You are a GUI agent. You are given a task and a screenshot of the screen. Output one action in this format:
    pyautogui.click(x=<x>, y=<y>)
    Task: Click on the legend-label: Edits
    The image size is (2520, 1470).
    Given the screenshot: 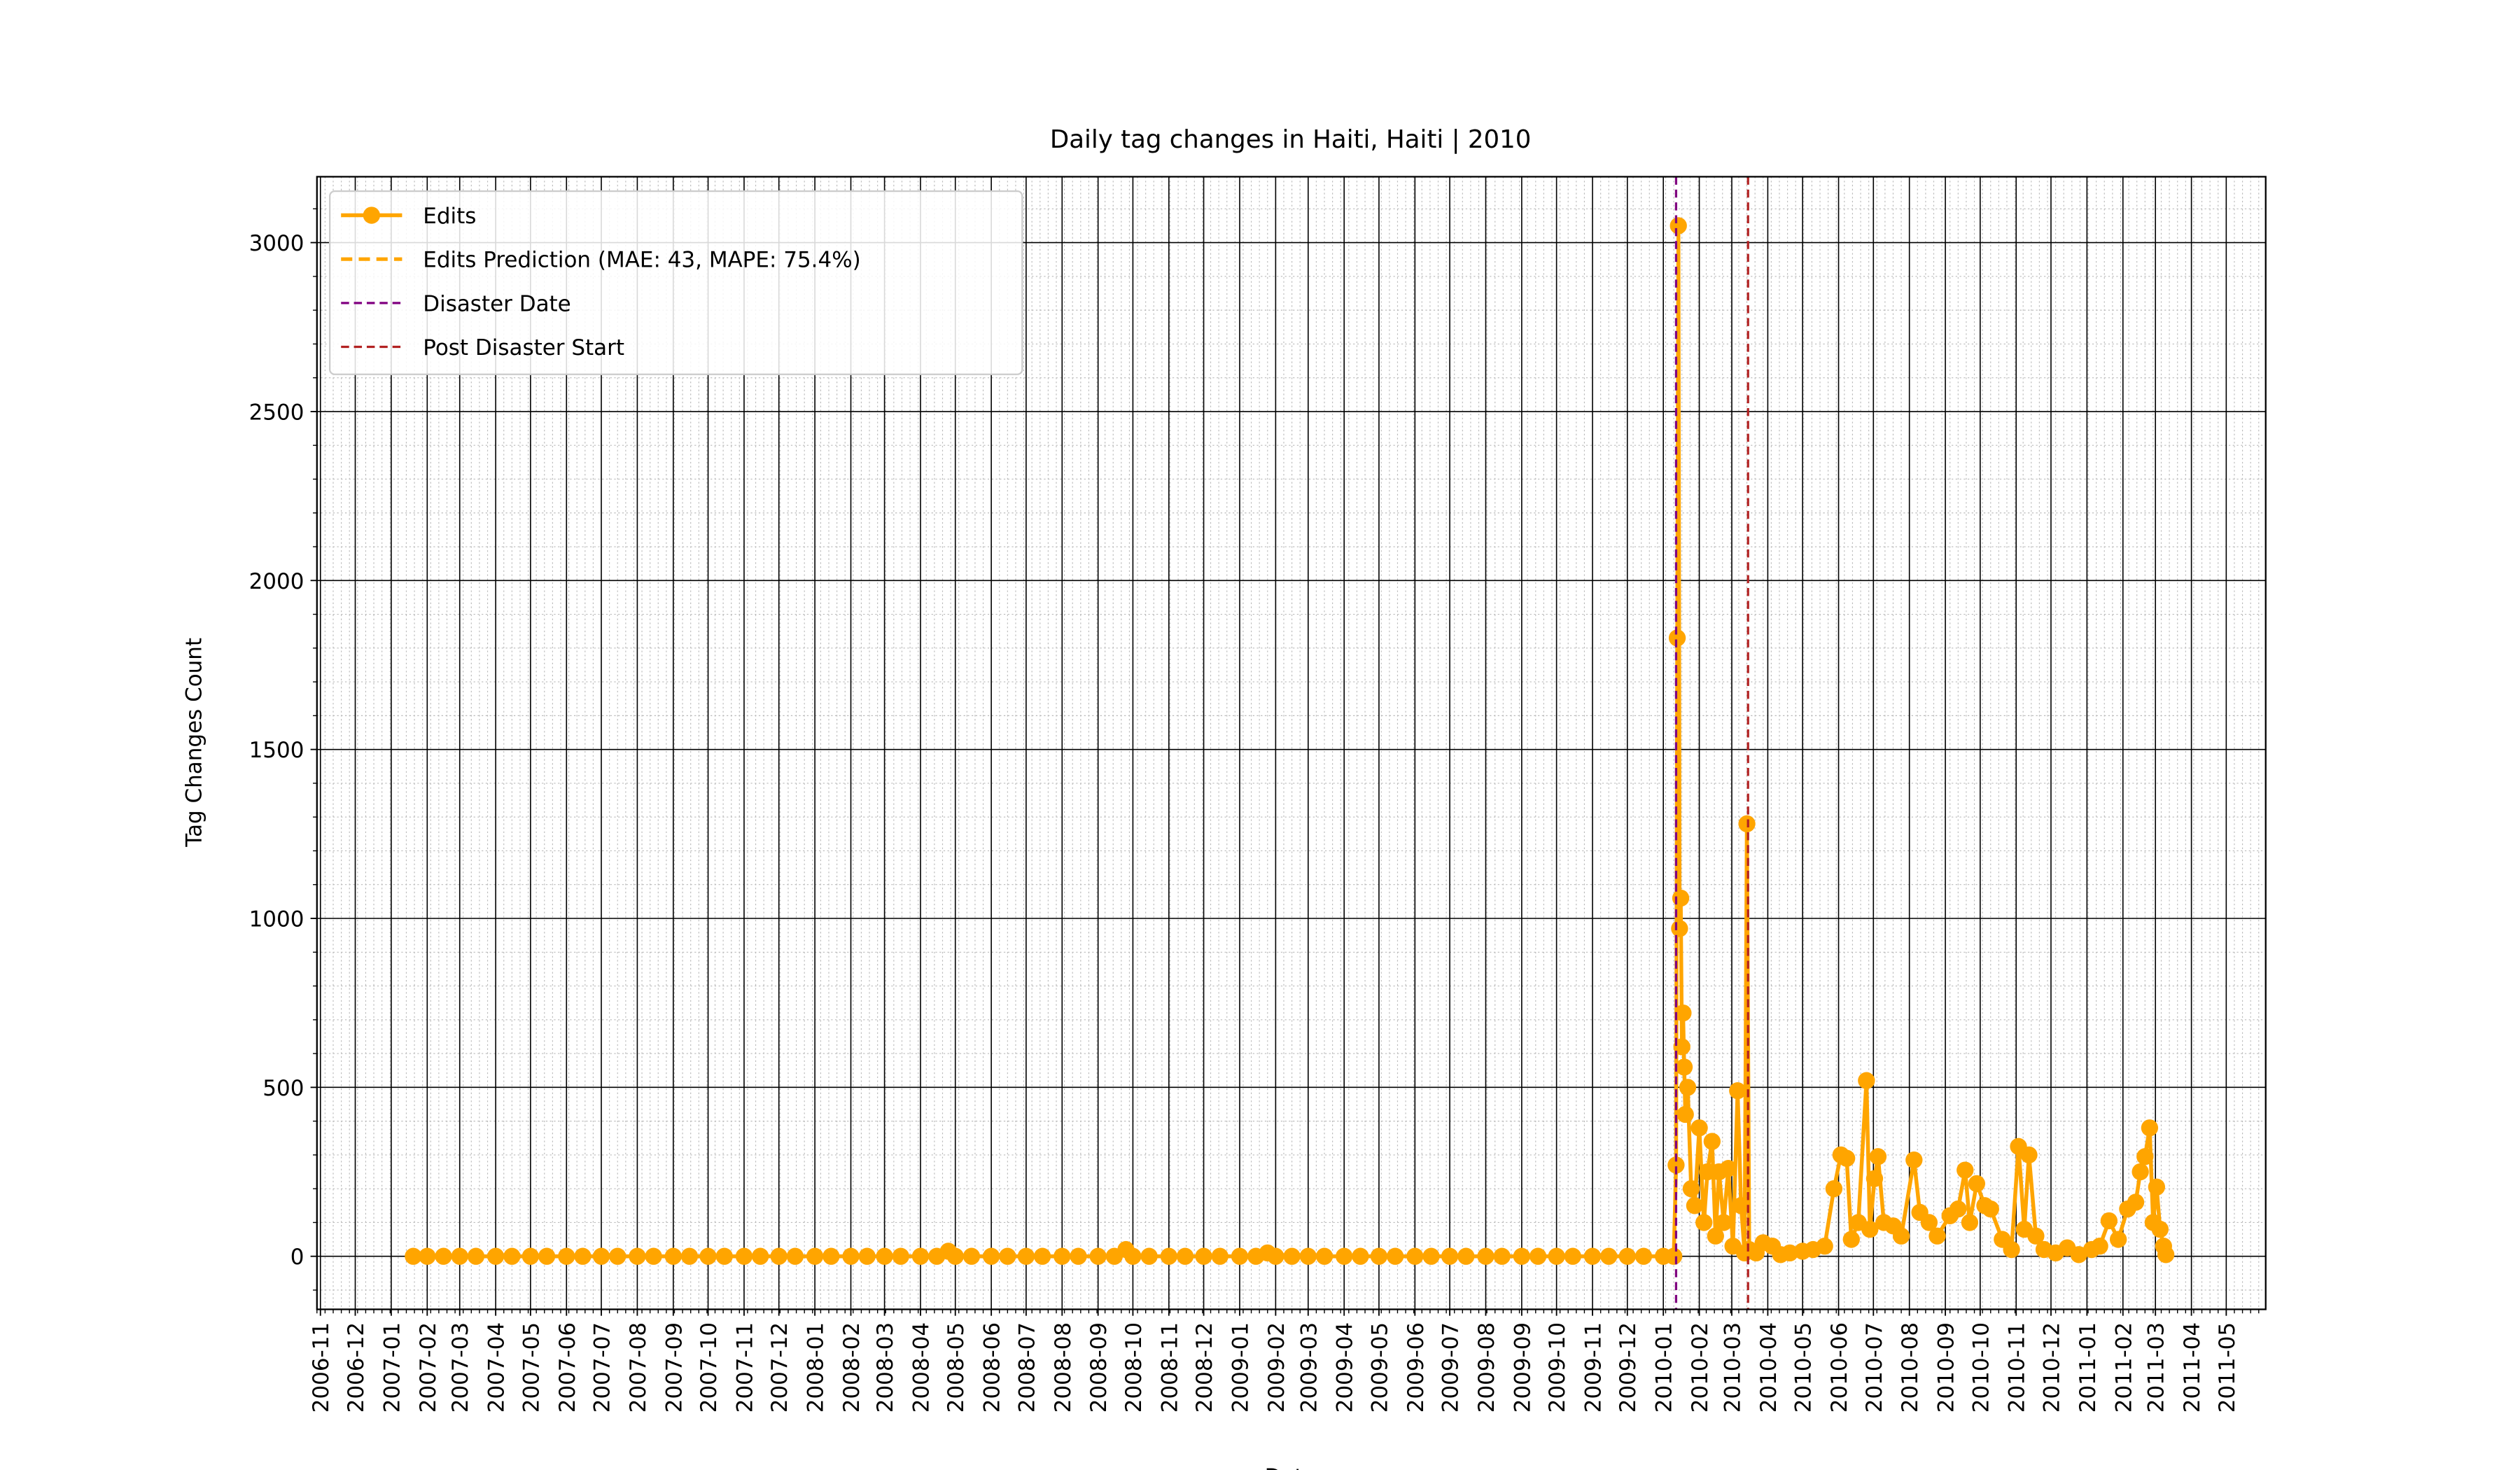 What is the action you would take?
    pyautogui.click(x=449, y=216)
    